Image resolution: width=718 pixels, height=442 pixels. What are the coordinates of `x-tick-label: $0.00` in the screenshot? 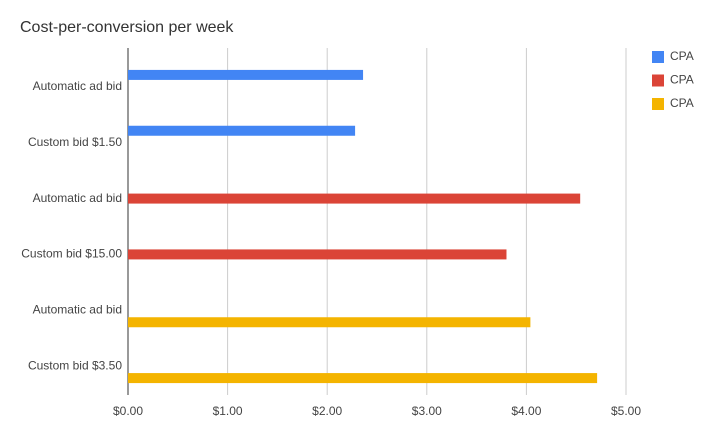 It's located at (128, 411).